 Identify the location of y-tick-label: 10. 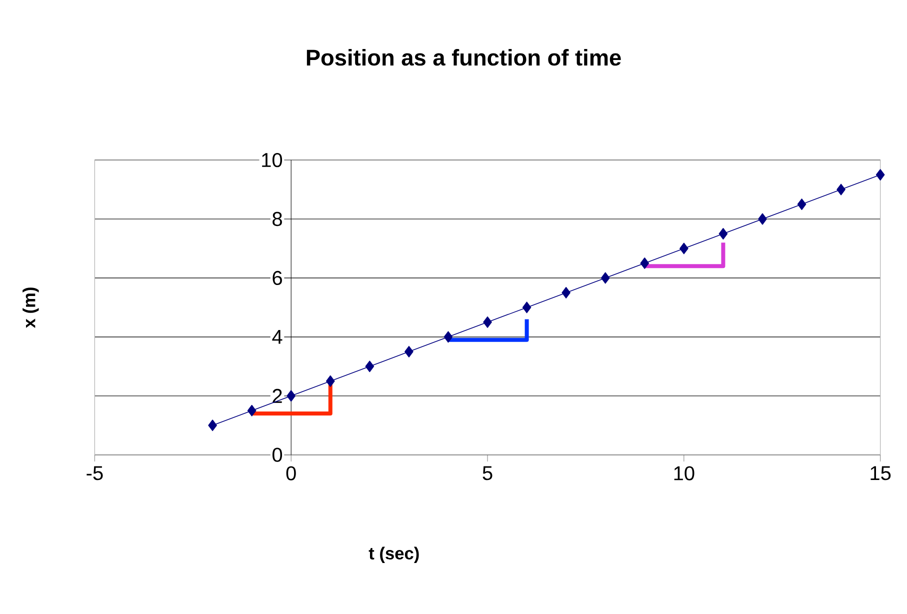
(272, 160).